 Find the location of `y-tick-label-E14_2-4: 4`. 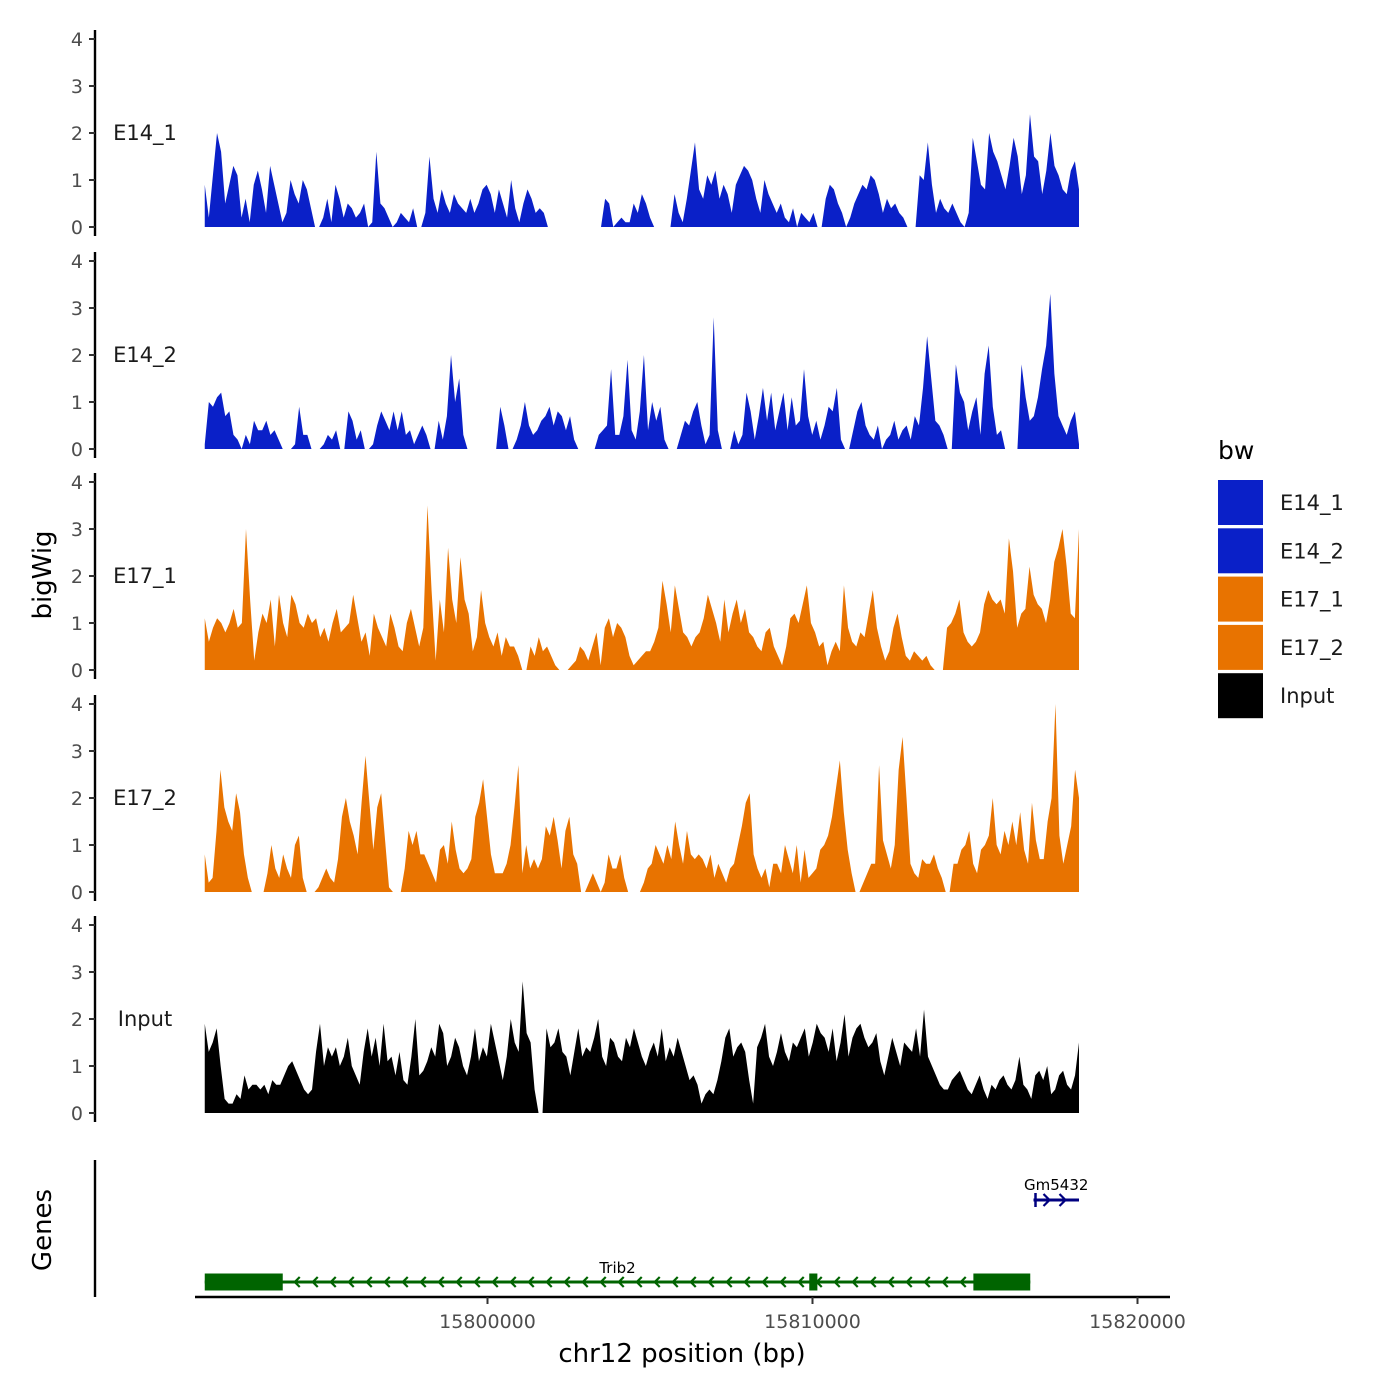

y-tick-label-E14_2-4: 4 is located at coordinates (77, 262).